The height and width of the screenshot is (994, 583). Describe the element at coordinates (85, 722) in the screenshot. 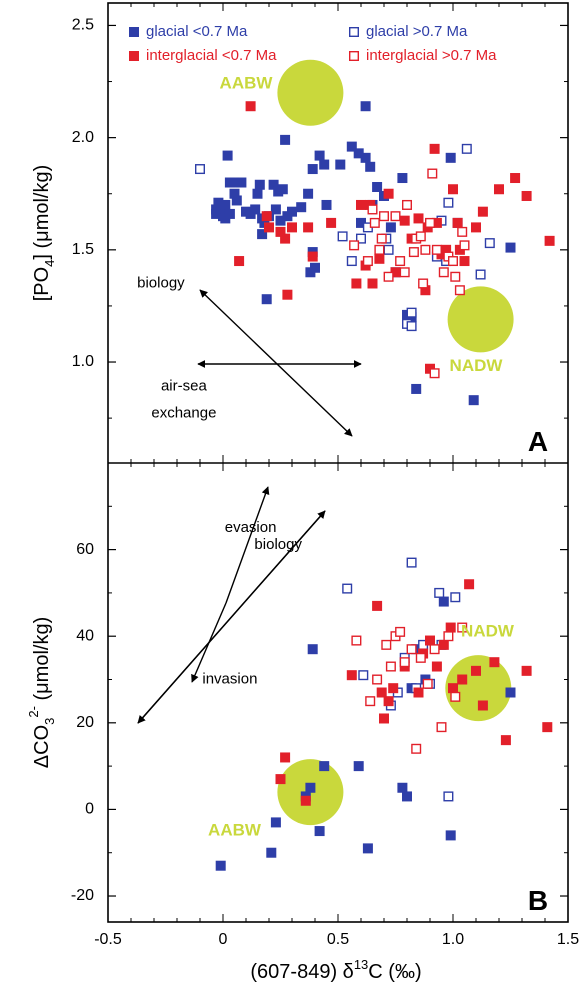

I see `y-tick-label: 20` at that location.